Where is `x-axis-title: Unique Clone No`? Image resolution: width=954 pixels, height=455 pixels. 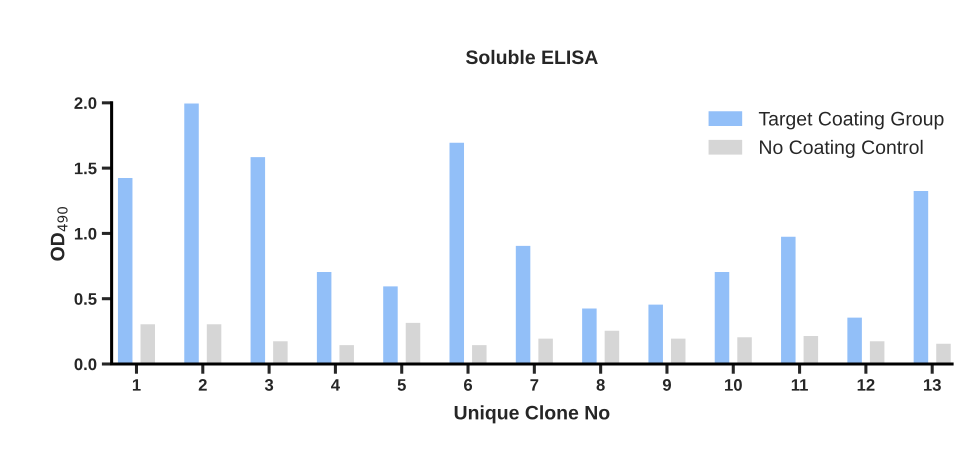 x-axis-title: Unique Clone No is located at coordinates (532, 414).